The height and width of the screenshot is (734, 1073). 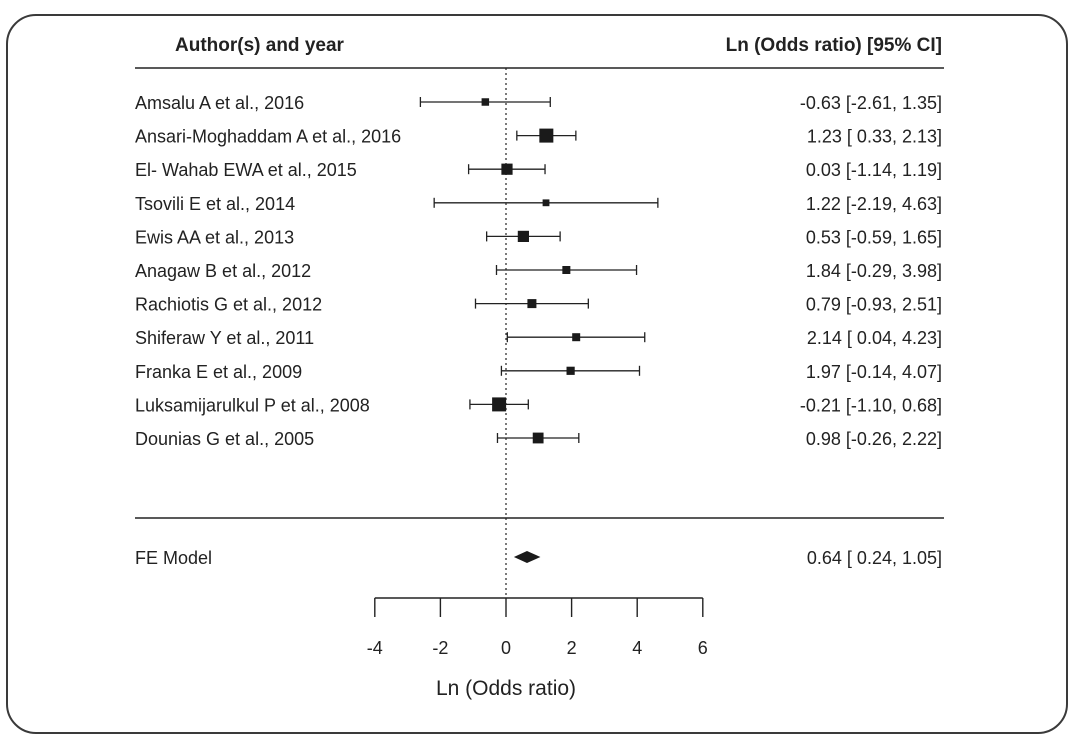 What do you see at coordinates (874, 372) in the screenshot?
I see `estimate-text: 1.97 [-0.14, 4.07]` at bounding box center [874, 372].